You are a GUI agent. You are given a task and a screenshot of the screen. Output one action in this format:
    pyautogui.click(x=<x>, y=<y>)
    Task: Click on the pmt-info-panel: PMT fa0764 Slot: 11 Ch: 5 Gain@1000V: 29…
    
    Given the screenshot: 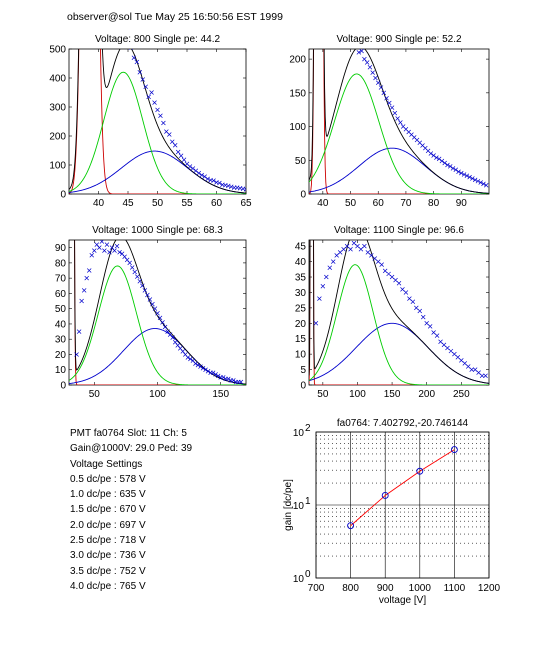 What is the action you would take?
    pyautogui.click(x=131, y=510)
    